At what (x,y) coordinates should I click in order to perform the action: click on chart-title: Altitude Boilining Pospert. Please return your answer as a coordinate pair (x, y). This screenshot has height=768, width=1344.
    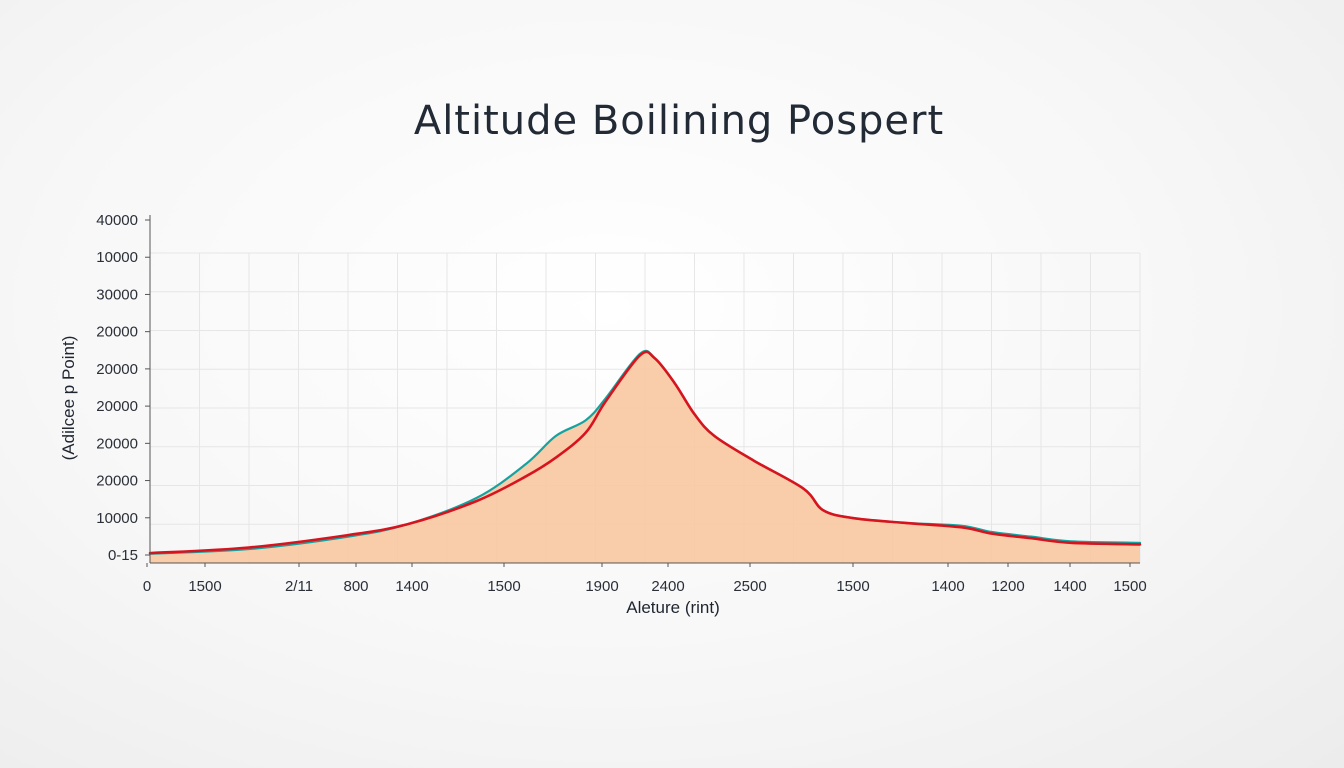
    Looking at the image, I should click on (679, 121).